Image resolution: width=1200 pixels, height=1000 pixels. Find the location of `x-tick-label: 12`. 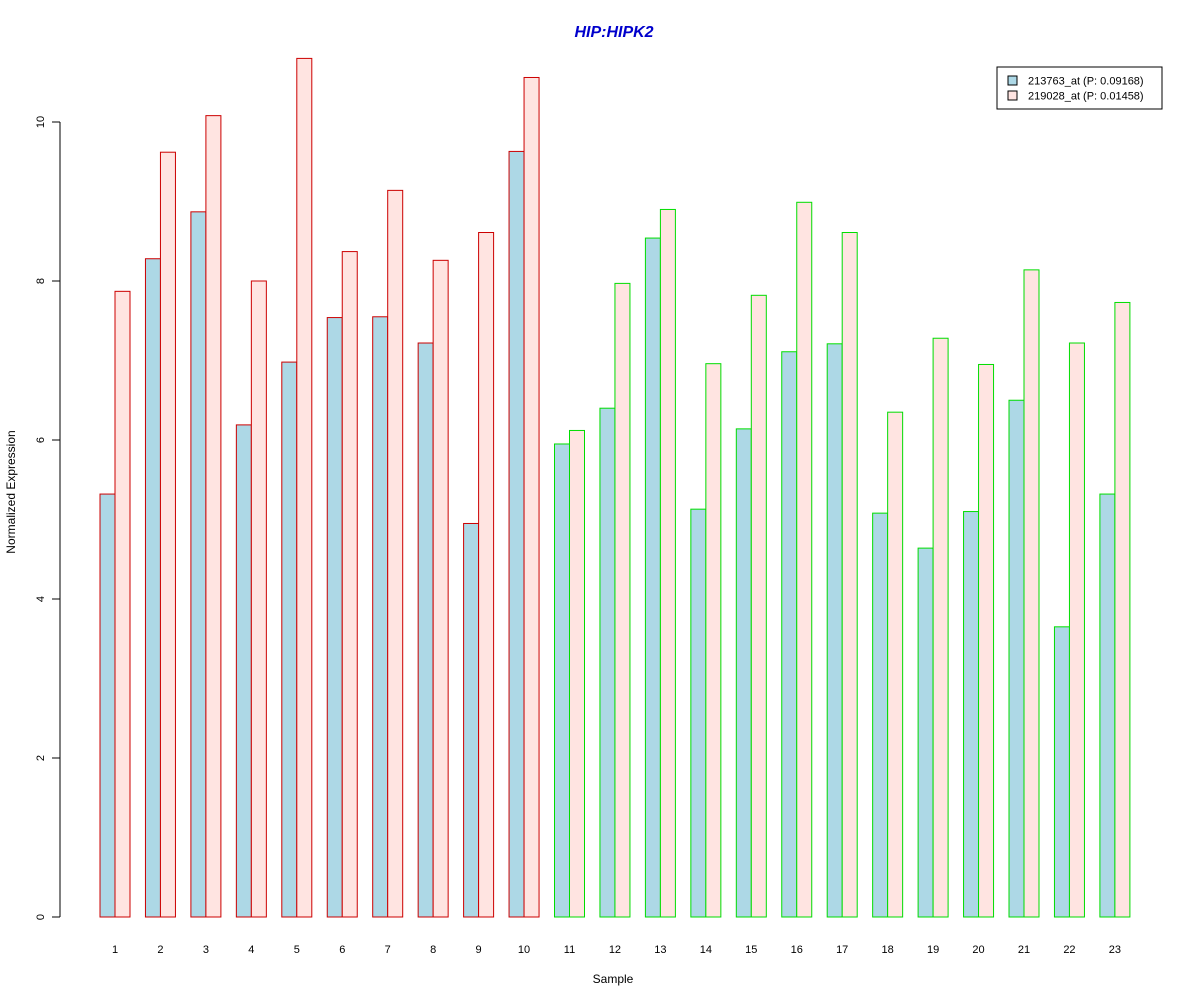

x-tick-label: 12 is located at coordinates (615, 950).